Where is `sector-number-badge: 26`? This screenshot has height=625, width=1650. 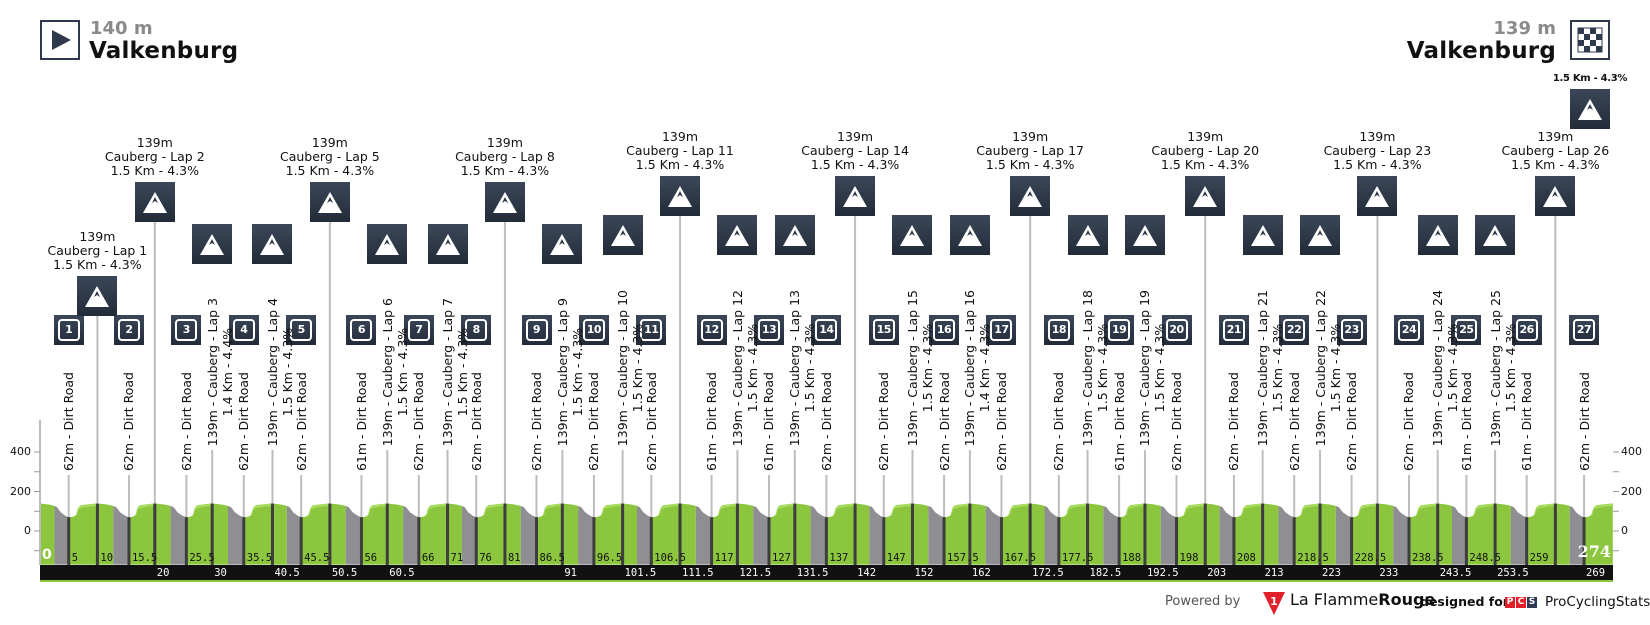
sector-number-badge: 26 is located at coordinates (1526, 330).